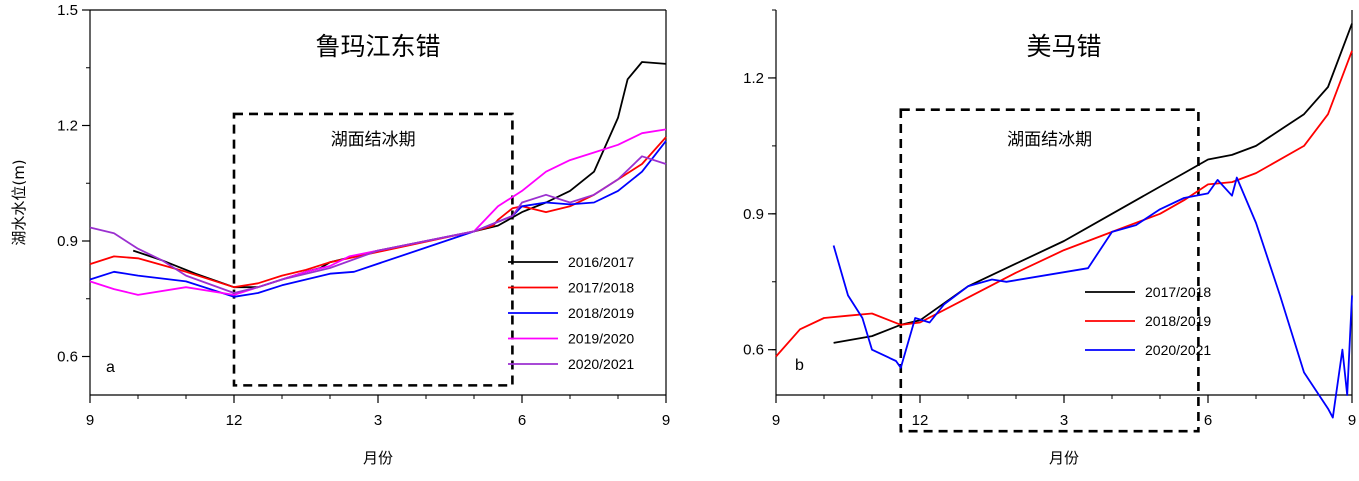 This screenshot has height=481, width=1359. What do you see at coordinates (19, 202) in the screenshot?
I see `y-axis-label: 湖水水位(m)` at bounding box center [19, 202].